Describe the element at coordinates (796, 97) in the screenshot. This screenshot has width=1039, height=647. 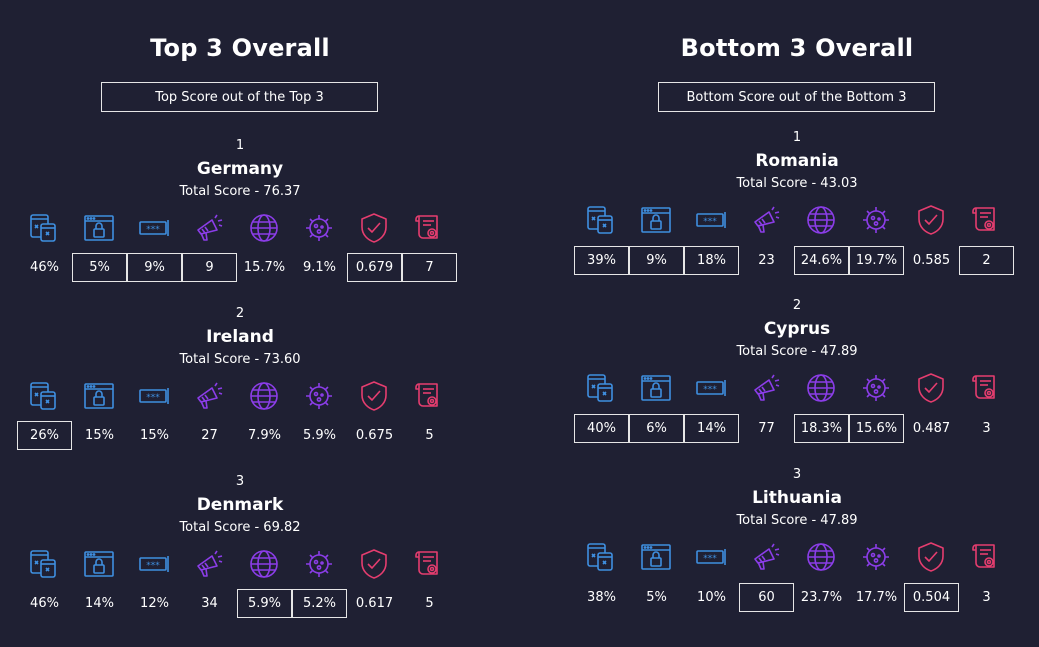
I see `legend-button: Bottom Score out of the Bottom 3` at that location.